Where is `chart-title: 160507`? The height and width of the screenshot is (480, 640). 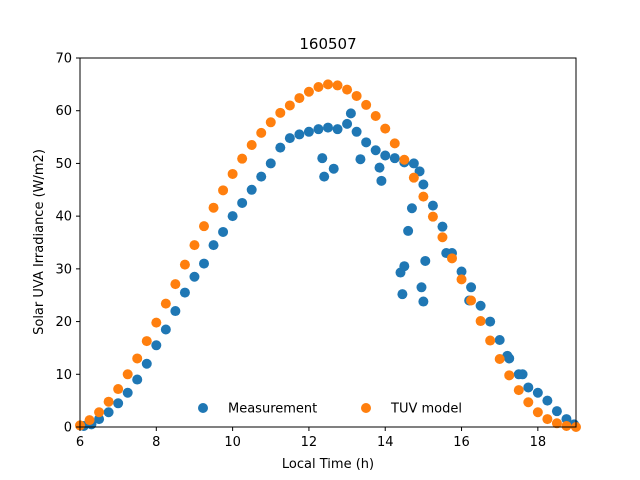
chart-title: 160507 is located at coordinates (327, 44).